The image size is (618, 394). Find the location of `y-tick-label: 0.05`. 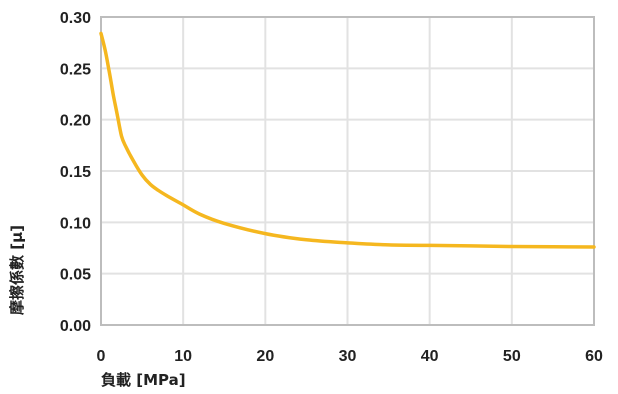

y-tick-label: 0.05 is located at coordinates (75, 275).